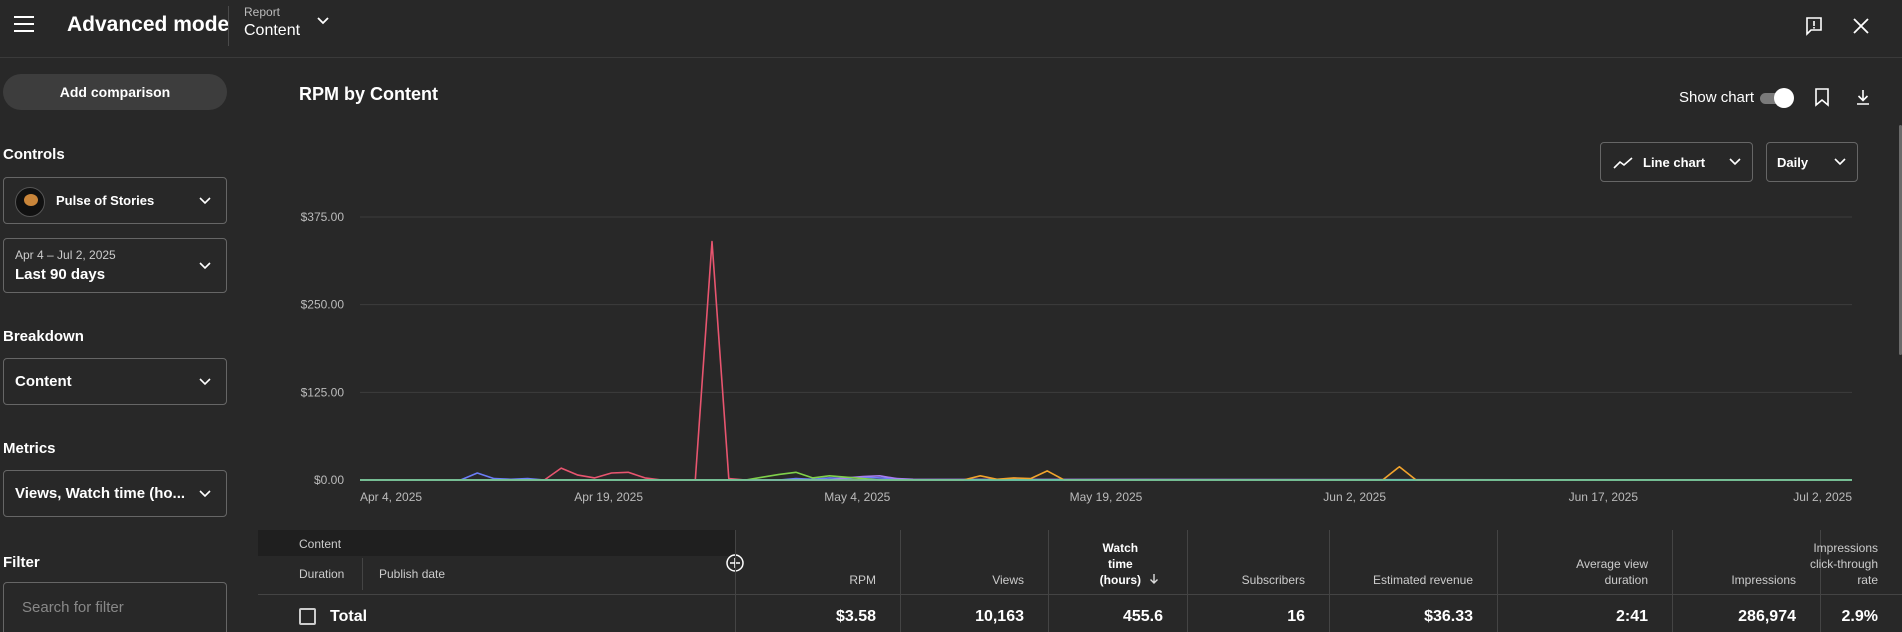 The width and height of the screenshot is (1902, 632). What do you see at coordinates (43, 336) in the screenshot?
I see `breakdown-title: Breakdown` at bounding box center [43, 336].